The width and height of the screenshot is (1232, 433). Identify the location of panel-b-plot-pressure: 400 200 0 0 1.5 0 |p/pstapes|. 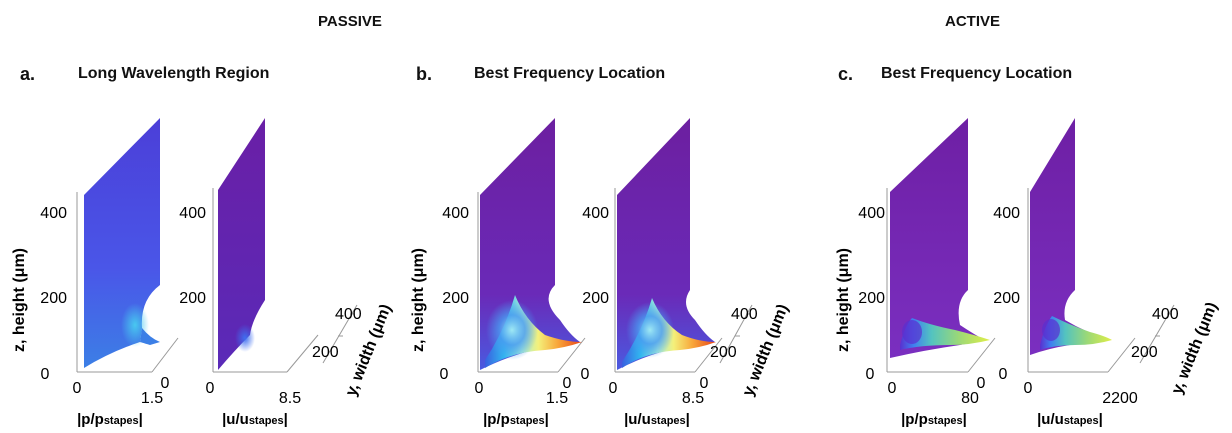
(513, 273).